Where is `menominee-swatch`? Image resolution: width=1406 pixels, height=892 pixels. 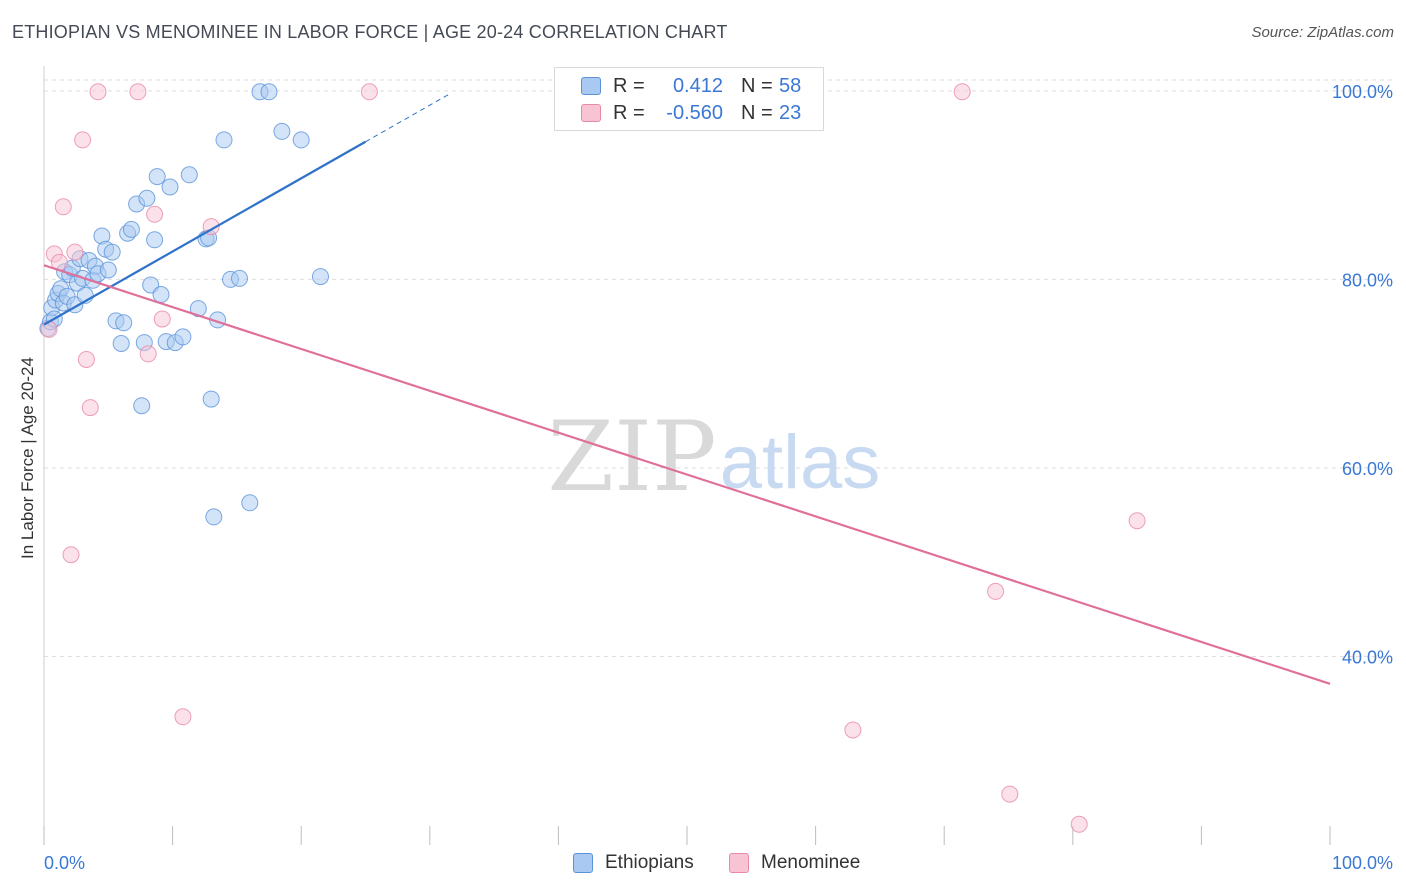
menominee-swatch is located at coordinates (591, 113).